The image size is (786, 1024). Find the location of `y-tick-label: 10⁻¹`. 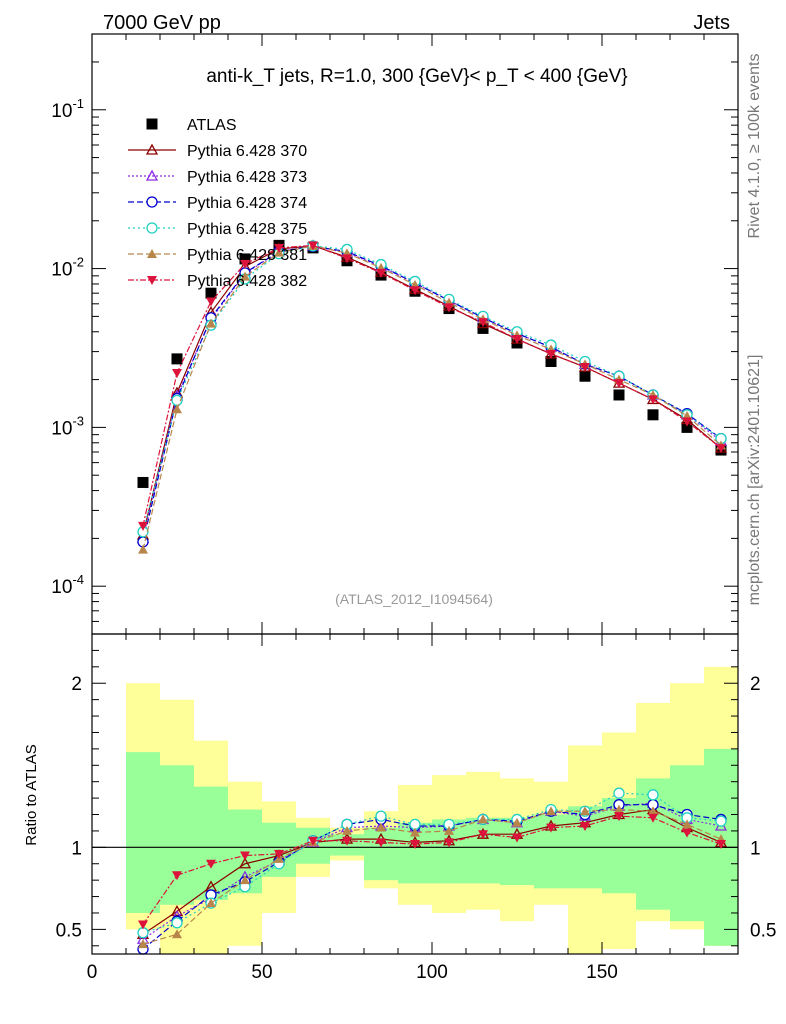

y-tick-label: 10⁻¹ is located at coordinates (67, 109).